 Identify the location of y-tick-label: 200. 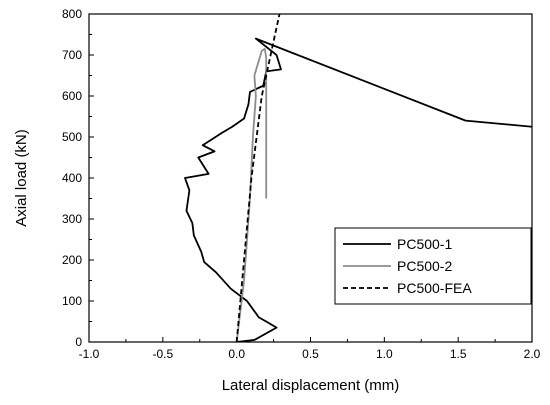
(72, 260).